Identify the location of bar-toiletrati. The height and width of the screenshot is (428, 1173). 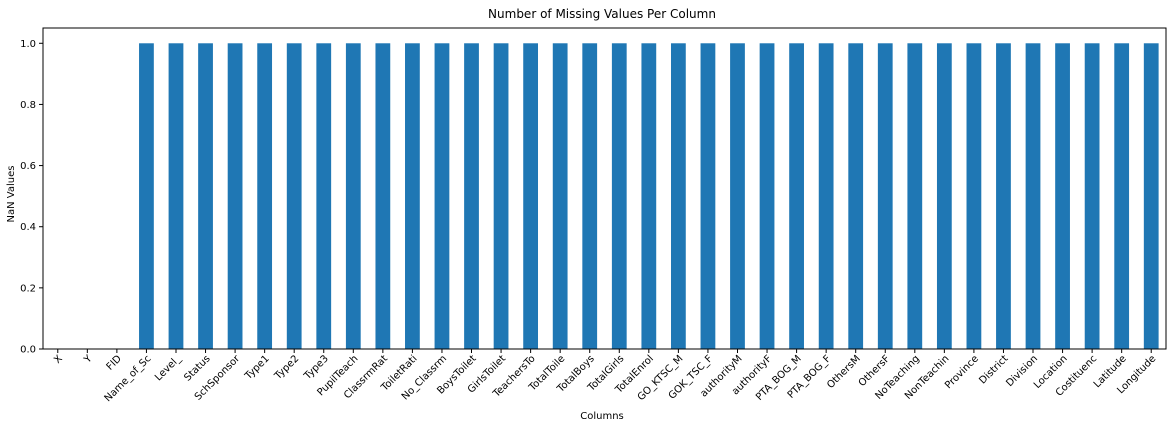
(412, 196).